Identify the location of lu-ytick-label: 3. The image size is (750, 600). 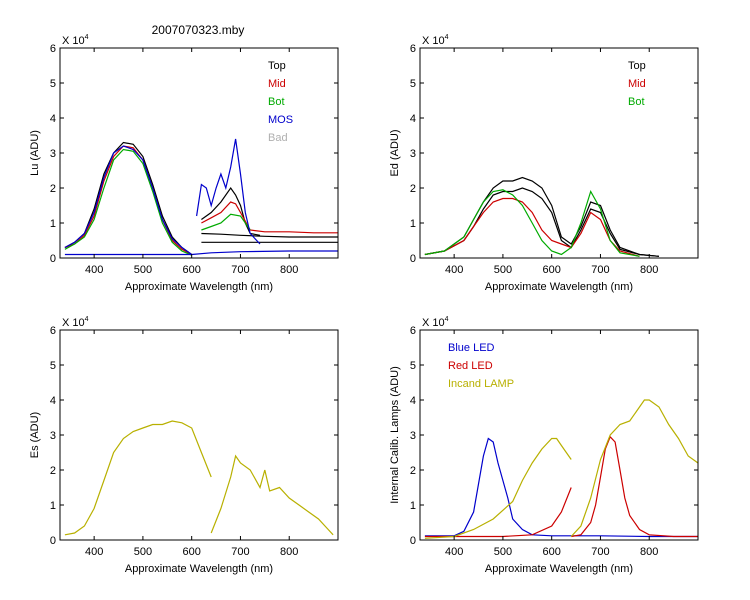
(53, 154).